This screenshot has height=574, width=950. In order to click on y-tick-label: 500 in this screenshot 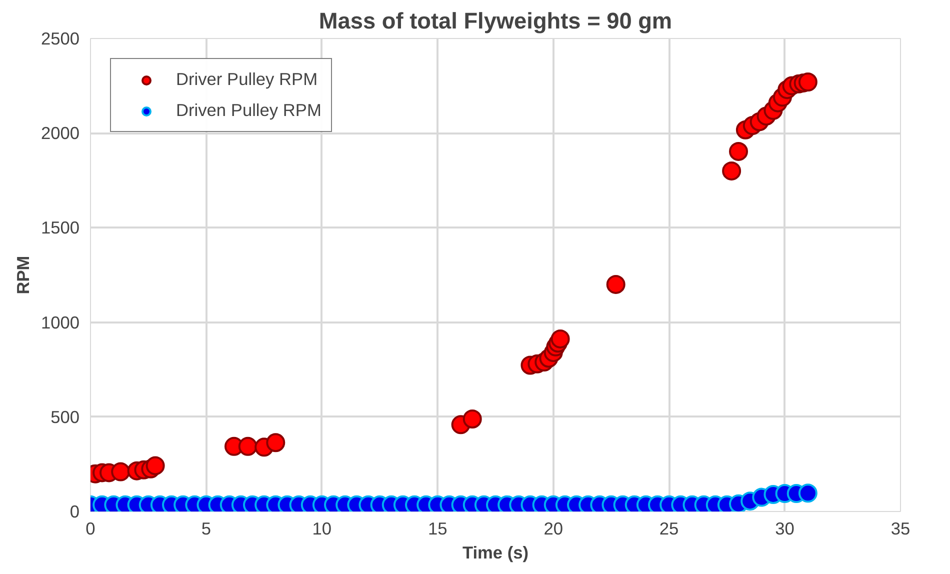, I will do `click(65, 416)`.